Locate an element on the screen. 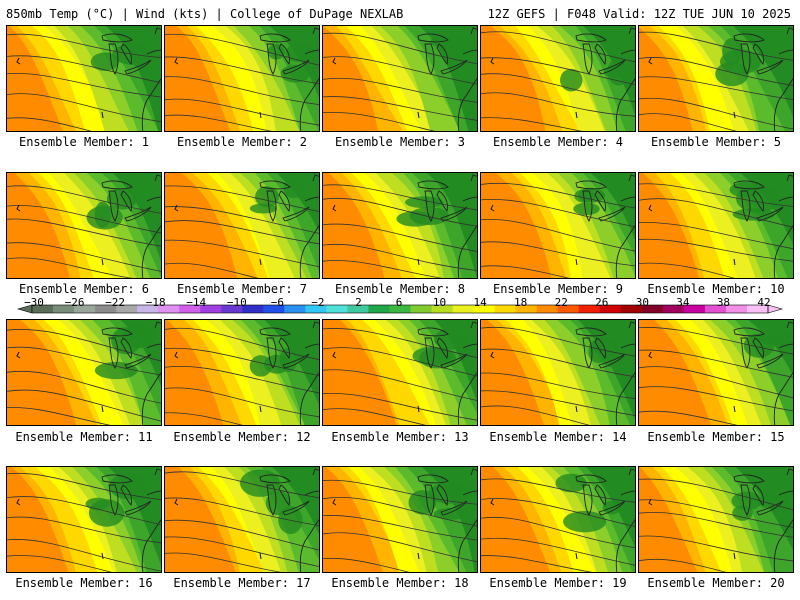 The height and width of the screenshot is (600, 800). ensemble-member-label: Ensemble Member: 11 is located at coordinates (84, 437).